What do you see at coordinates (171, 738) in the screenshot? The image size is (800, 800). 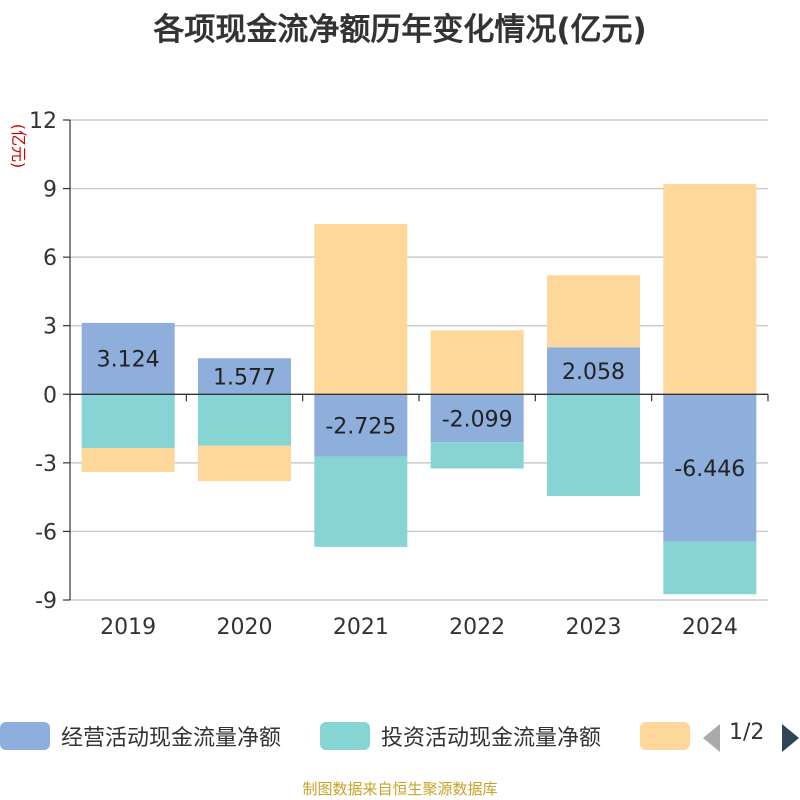 I see `legend-label-operating: 经营活动现金流量净额` at bounding box center [171, 738].